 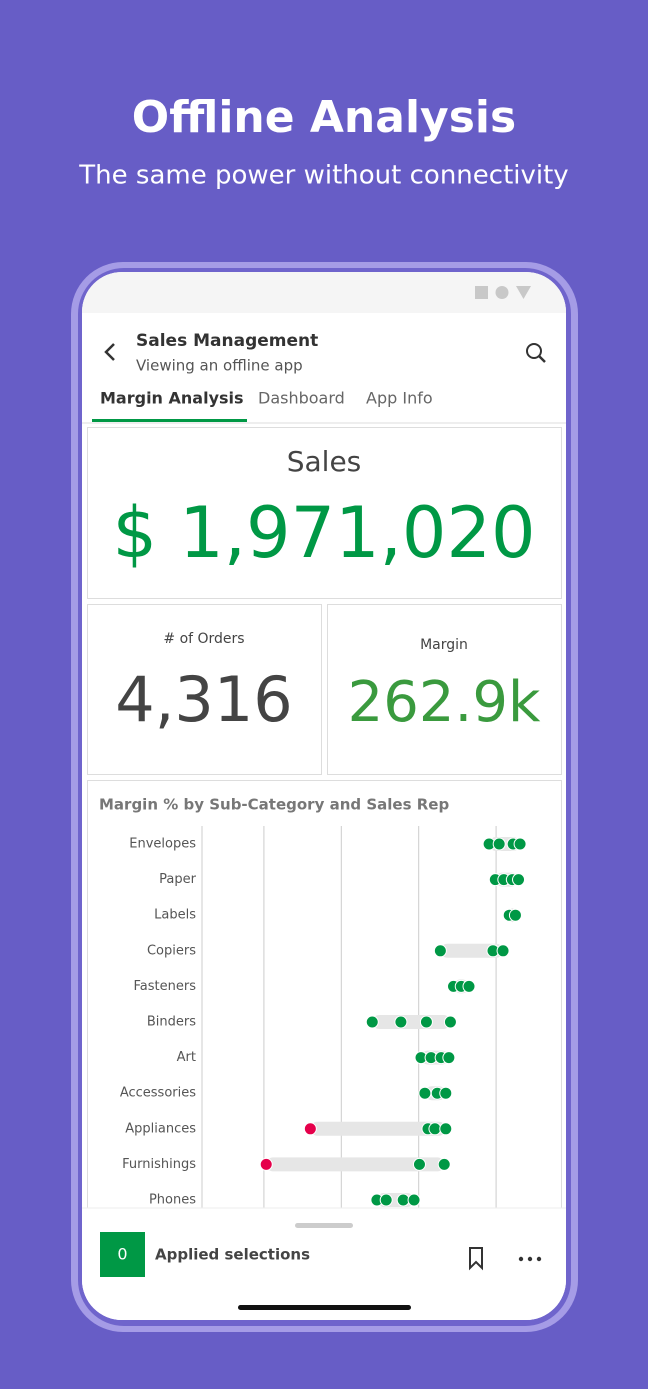 I want to click on app-subtitle: Viewing an offline app, so click(x=219, y=366).